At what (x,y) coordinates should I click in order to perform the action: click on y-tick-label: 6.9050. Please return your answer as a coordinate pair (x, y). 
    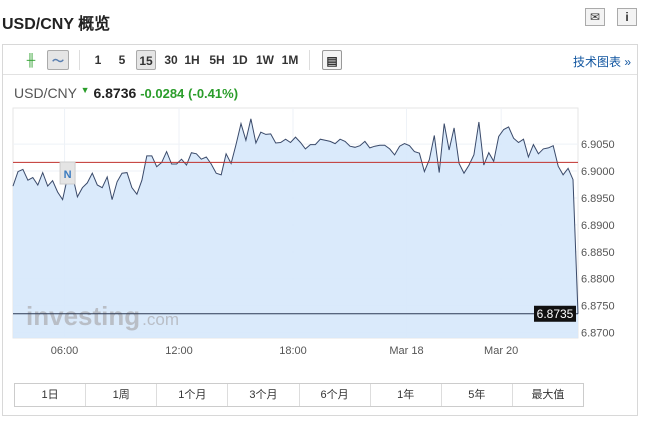
    Looking at the image, I should click on (598, 145).